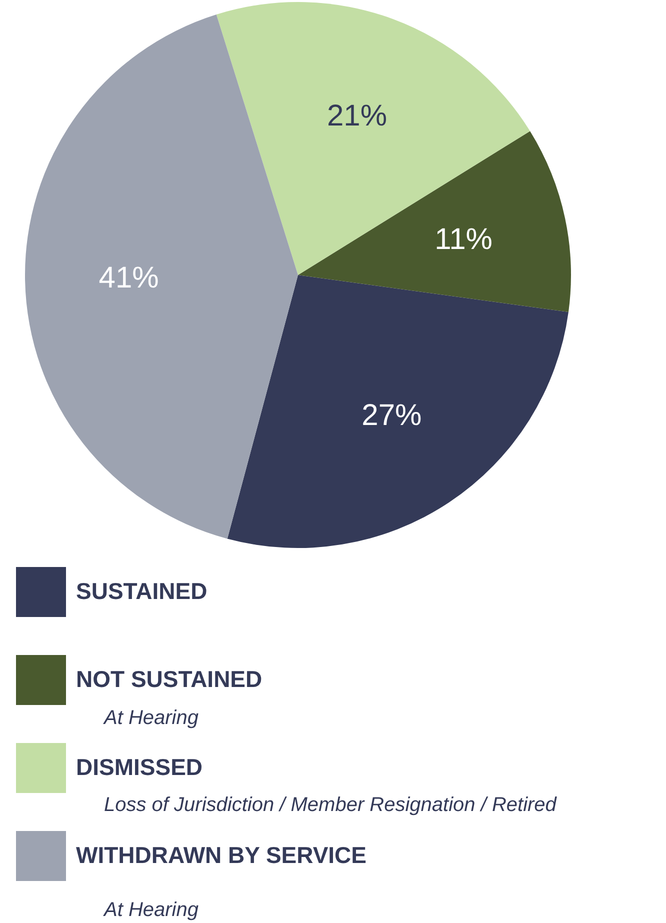  Describe the element at coordinates (357, 115) in the screenshot. I see `data-label: 21%` at that location.